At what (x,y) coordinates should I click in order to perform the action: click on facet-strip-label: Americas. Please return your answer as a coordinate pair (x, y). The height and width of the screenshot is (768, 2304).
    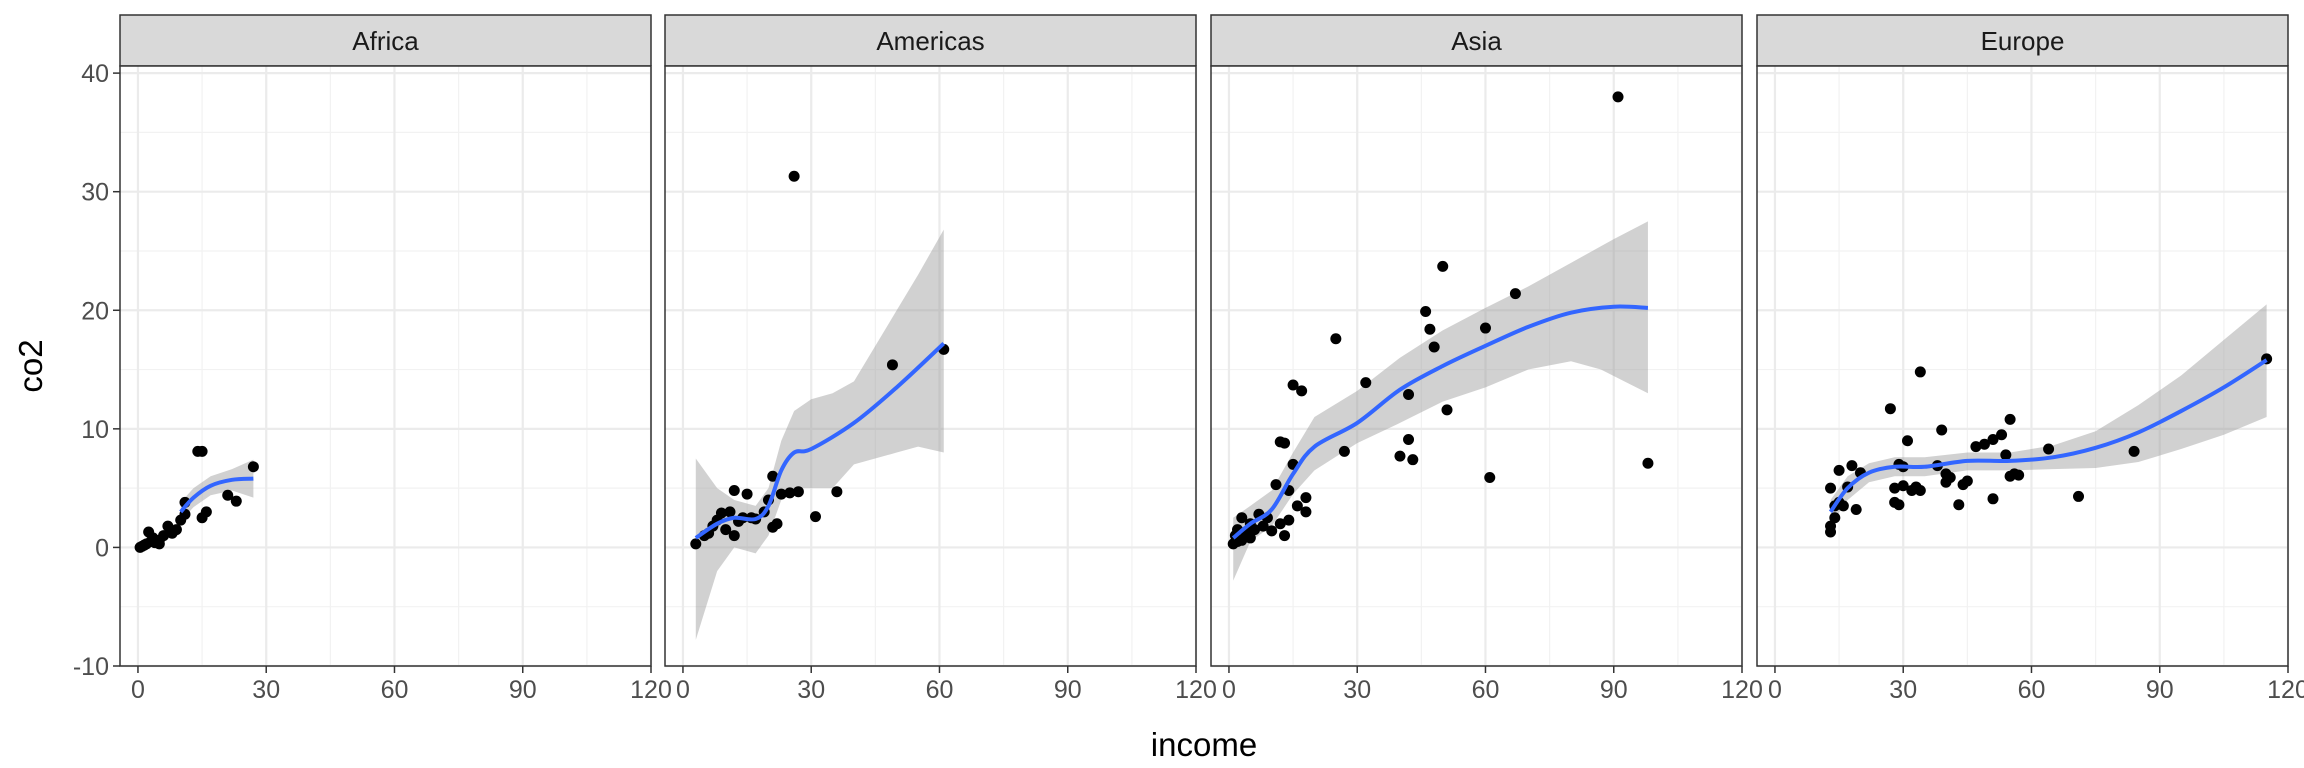
    Looking at the image, I should click on (930, 41).